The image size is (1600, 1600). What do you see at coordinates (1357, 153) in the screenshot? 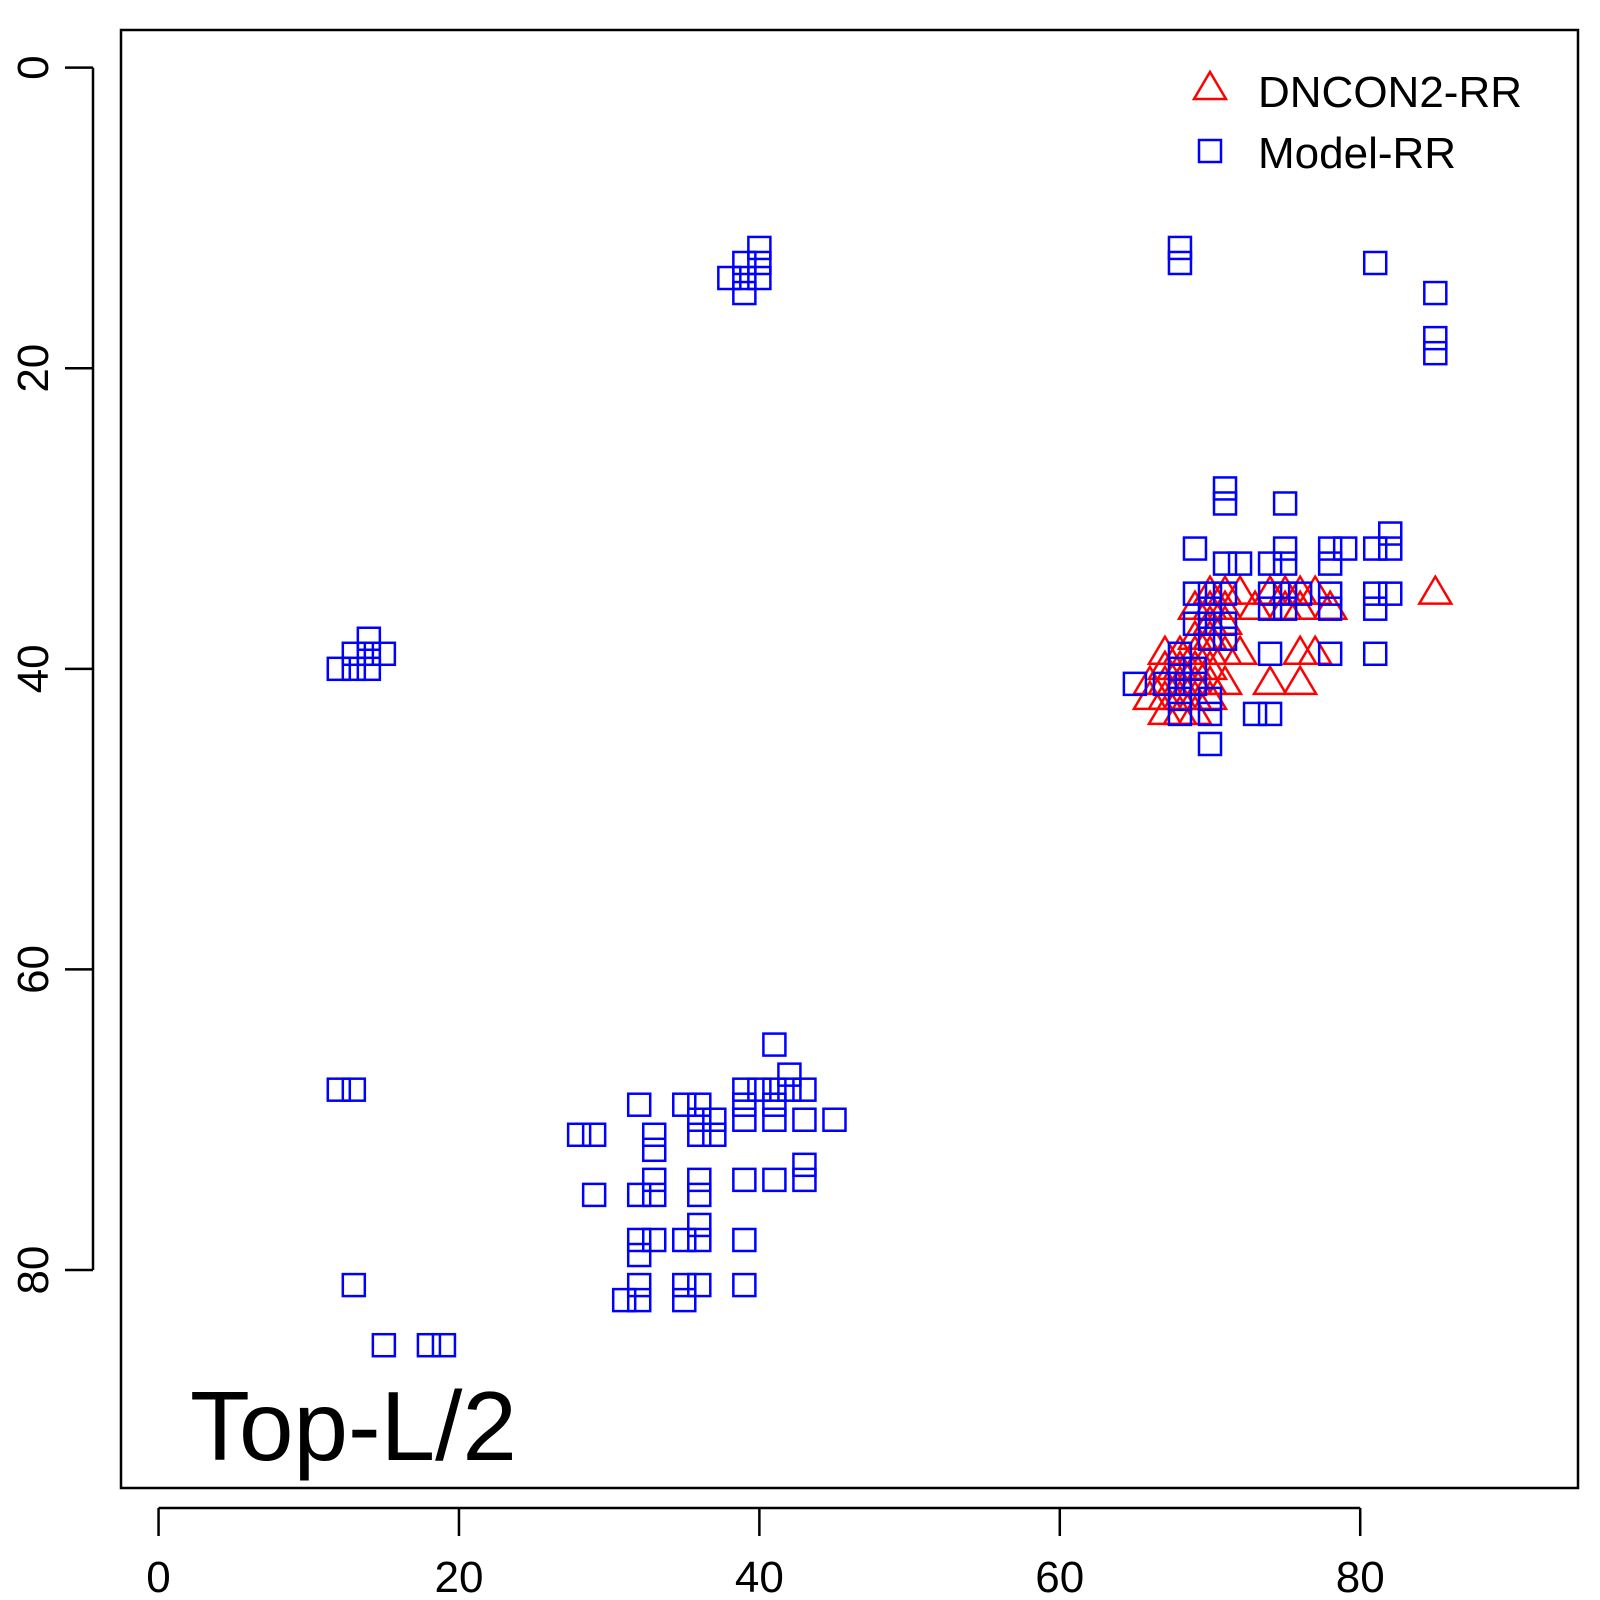
I see `legend-label-model-rr: Model-RR` at bounding box center [1357, 153].